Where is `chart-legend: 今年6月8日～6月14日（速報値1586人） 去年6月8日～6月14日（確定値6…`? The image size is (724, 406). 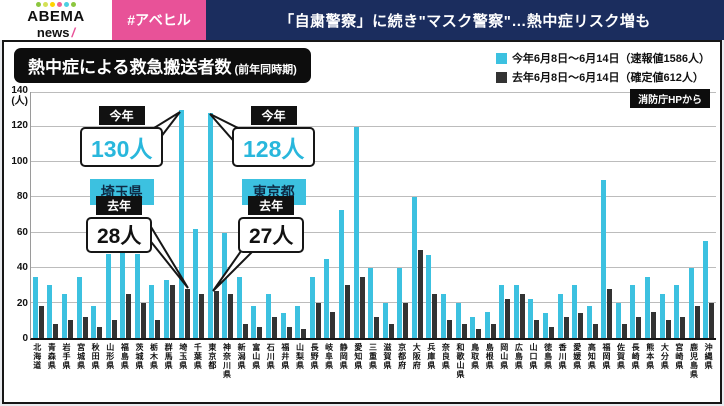
chart-legend: 今年6月8日～6月14日（速報値1586人） 去年6月8日～6月14日（確定値6… is located at coordinates (602, 67).